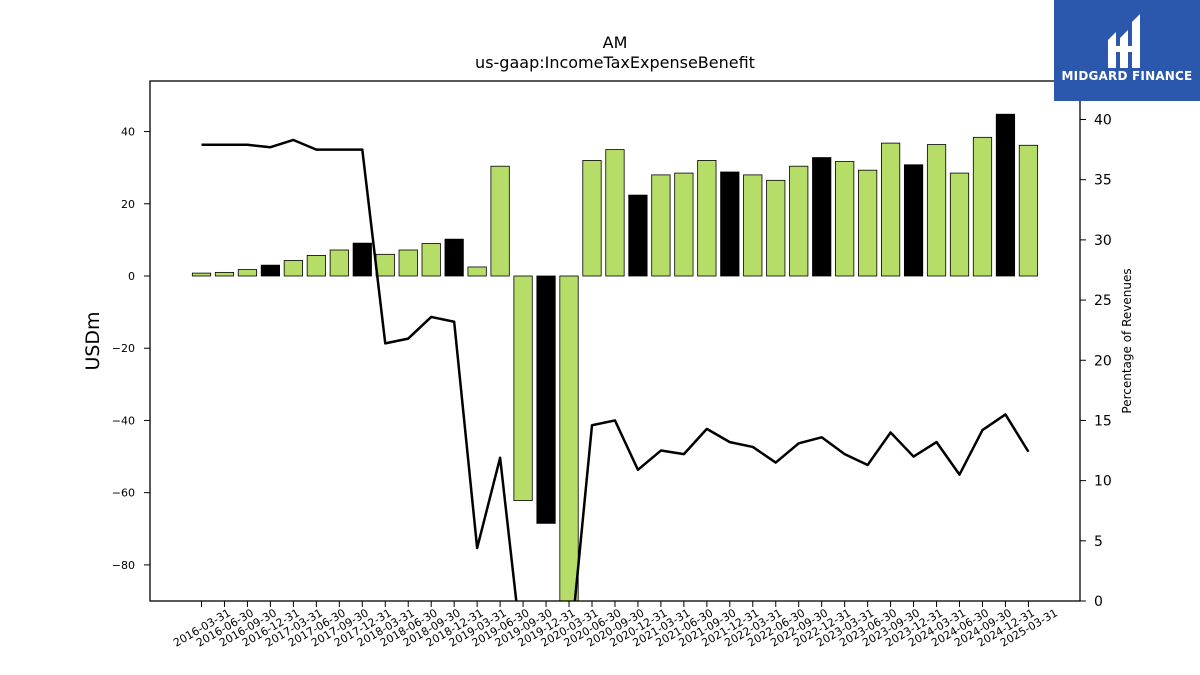 The width and height of the screenshot is (1200, 675). Describe the element at coordinates (1127, 340) in the screenshot. I see `y2-axis-label: Percentage of Revenues` at that location.